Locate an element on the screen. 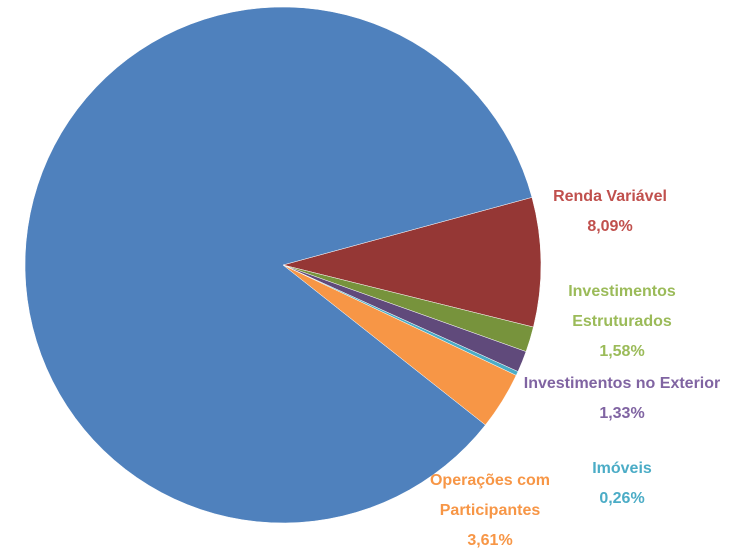 Image resolution: width=735 pixels, height=556 pixels. category-name: Investimentos Estruturados is located at coordinates (622, 306).